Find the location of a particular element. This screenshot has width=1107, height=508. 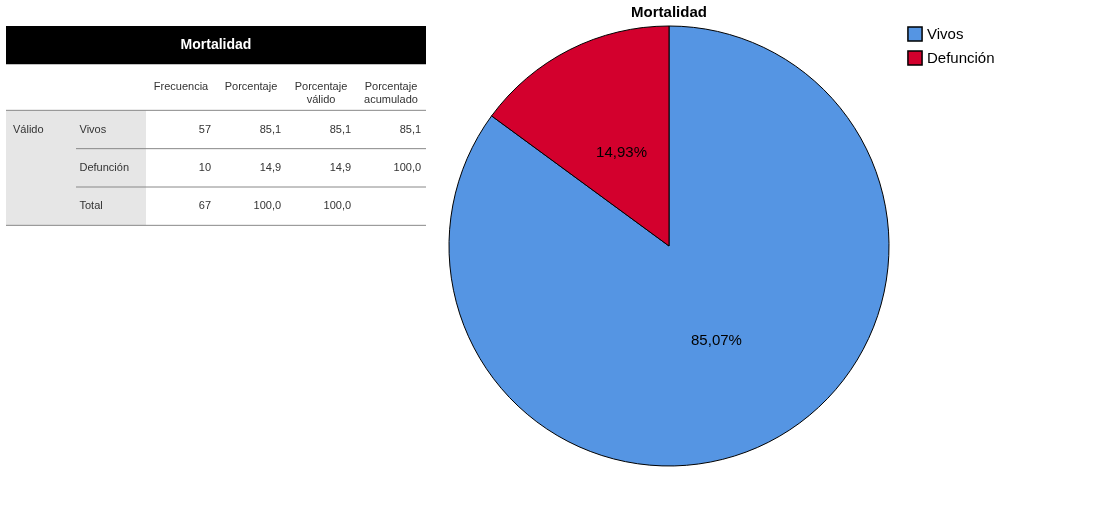

chart-title: Mortalidad is located at coordinates (669, 11).